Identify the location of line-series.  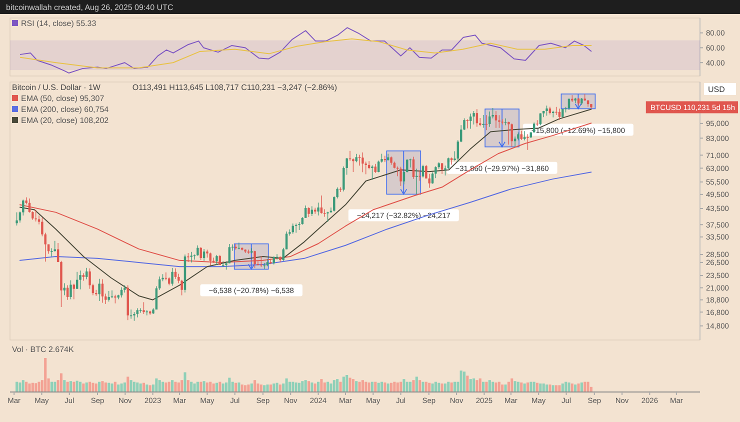
(306, 50).